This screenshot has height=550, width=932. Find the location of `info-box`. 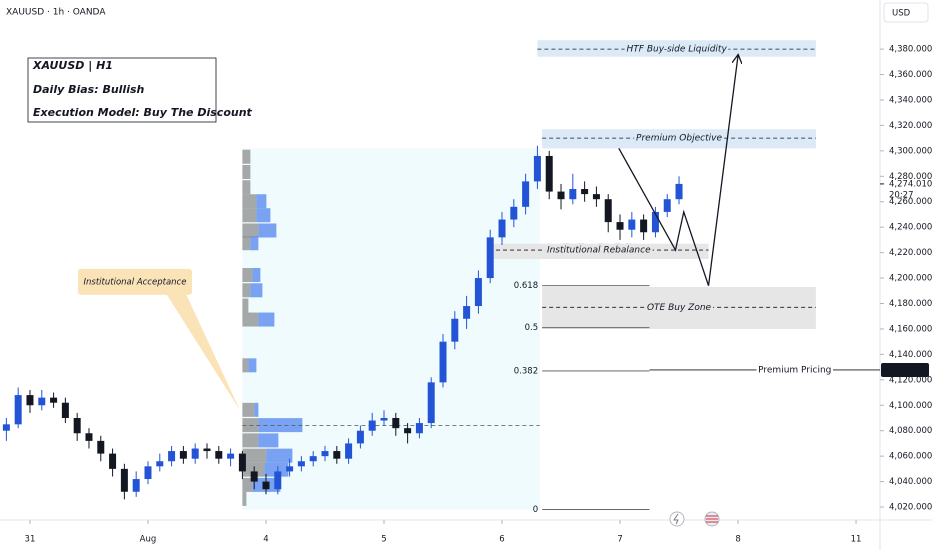

info-box is located at coordinates (122, 90).